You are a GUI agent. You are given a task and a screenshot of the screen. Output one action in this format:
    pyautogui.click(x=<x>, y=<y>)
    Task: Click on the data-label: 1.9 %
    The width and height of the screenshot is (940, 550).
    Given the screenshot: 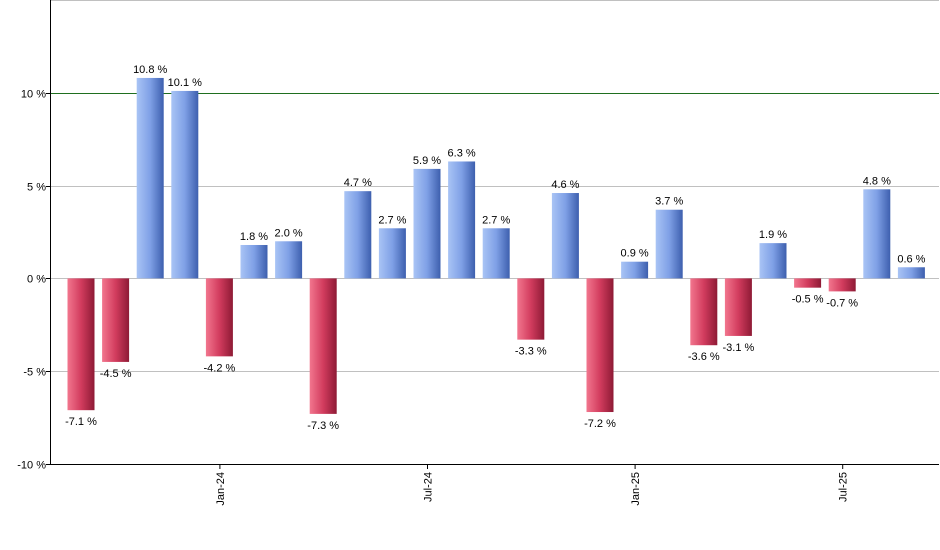 What is the action you would take?
    pyautogui.click(x=773, y=235)
    